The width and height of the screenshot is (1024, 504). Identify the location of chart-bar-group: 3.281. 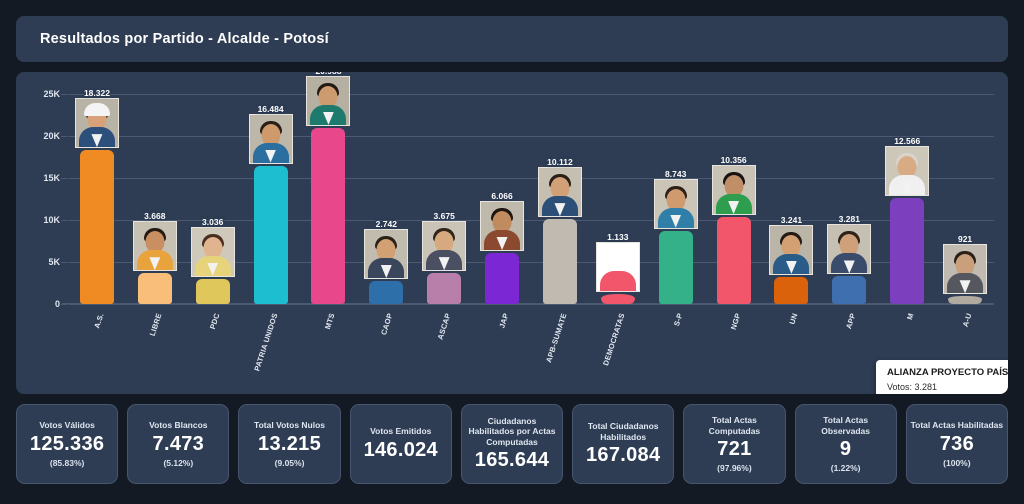
(849, 199).